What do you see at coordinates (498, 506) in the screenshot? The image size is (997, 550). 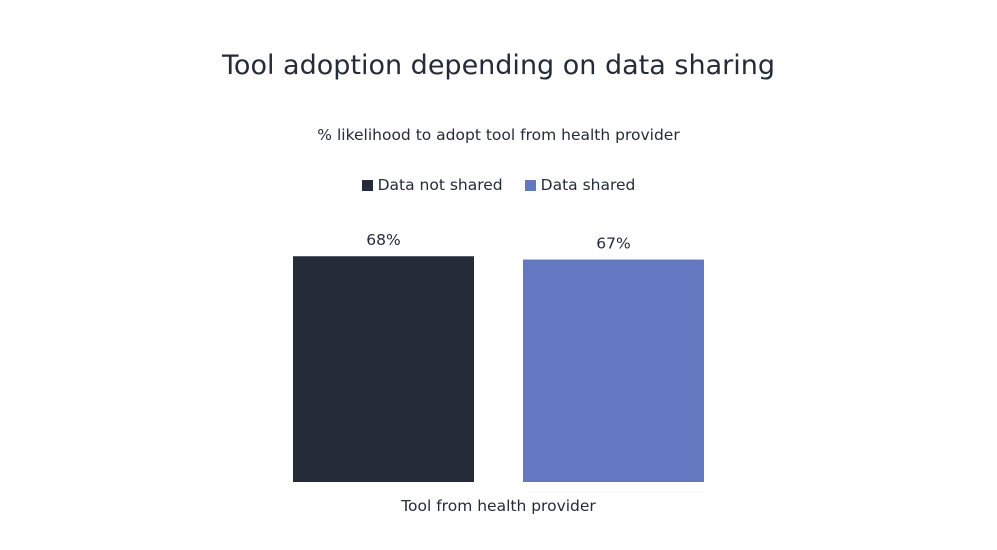 I see `x-axis-label: Tool from health provider` at bounding box center [498, 506].